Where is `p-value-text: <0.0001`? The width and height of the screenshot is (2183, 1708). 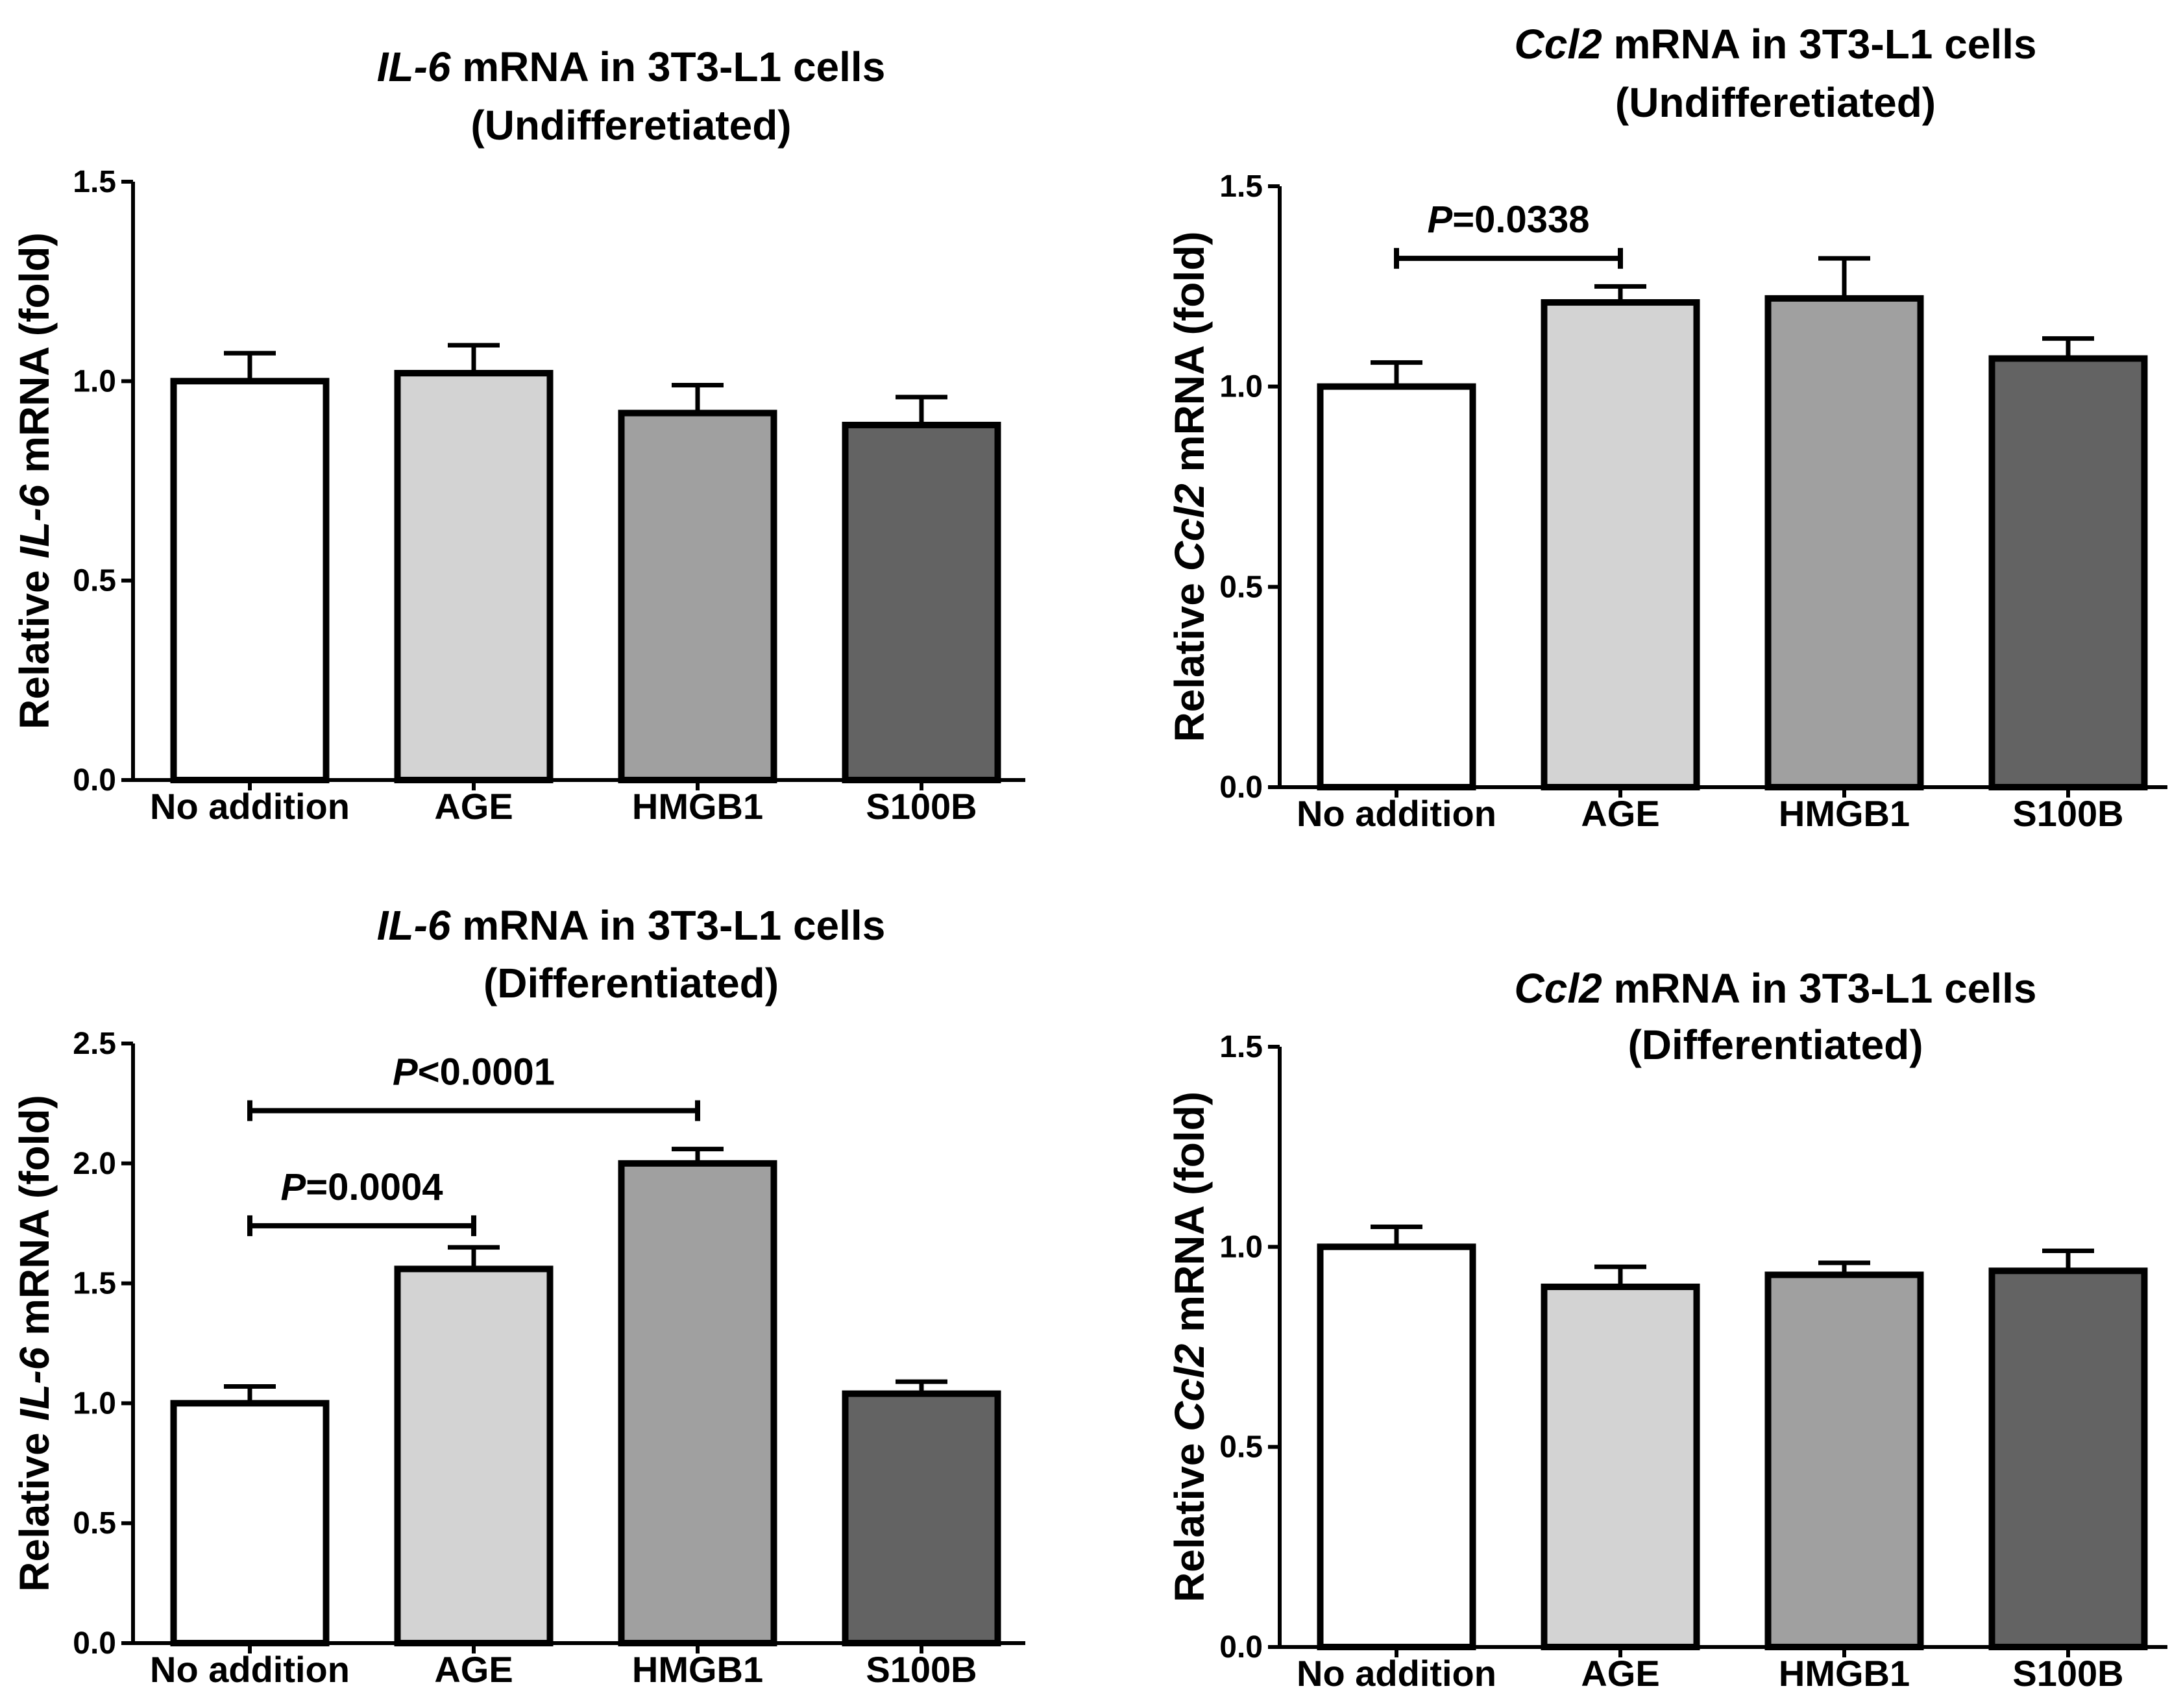 p-value-text: <0.0001 is located at coordinates (486, 1072).